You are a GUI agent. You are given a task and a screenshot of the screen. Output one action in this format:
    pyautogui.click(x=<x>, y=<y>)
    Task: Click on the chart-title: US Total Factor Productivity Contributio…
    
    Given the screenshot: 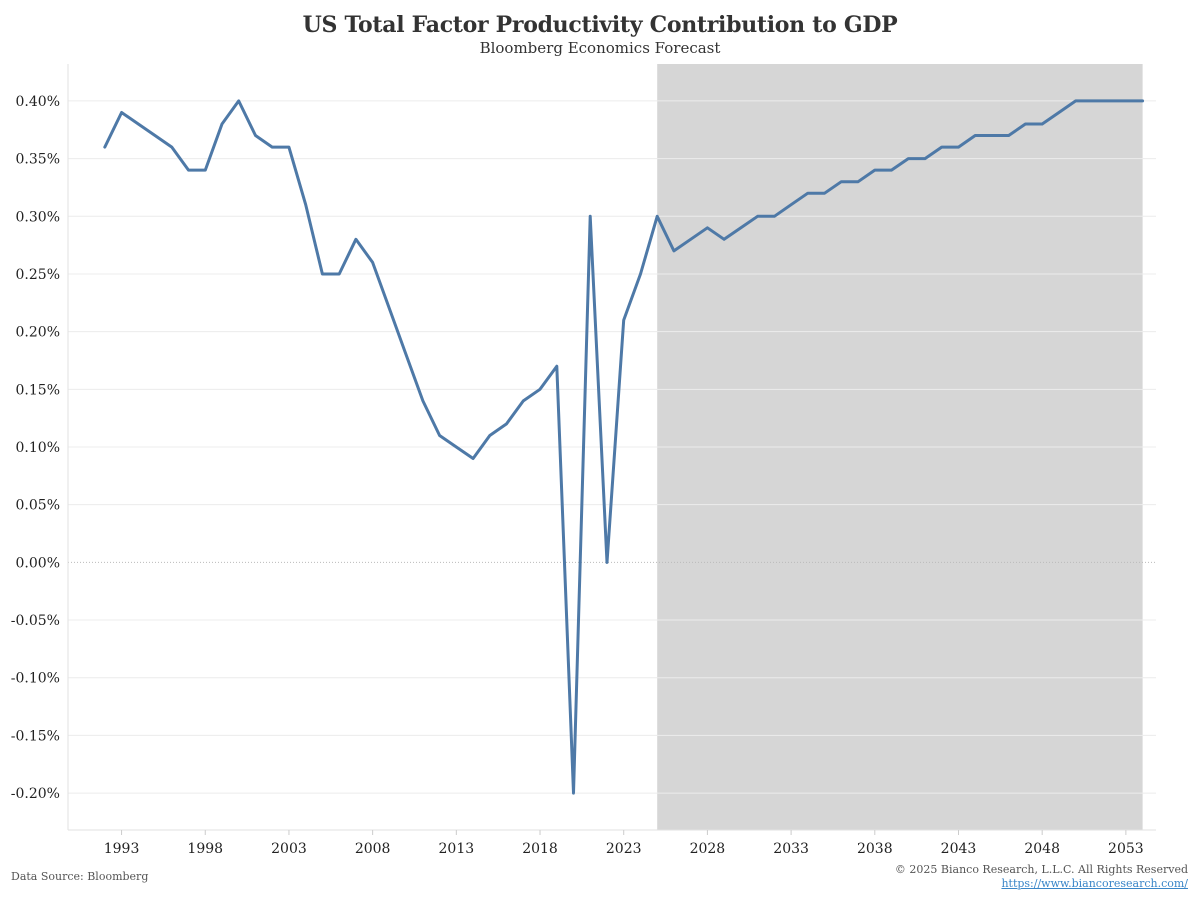 What is the action you would take?
    pyautogui.click(x=600, y=25)
    